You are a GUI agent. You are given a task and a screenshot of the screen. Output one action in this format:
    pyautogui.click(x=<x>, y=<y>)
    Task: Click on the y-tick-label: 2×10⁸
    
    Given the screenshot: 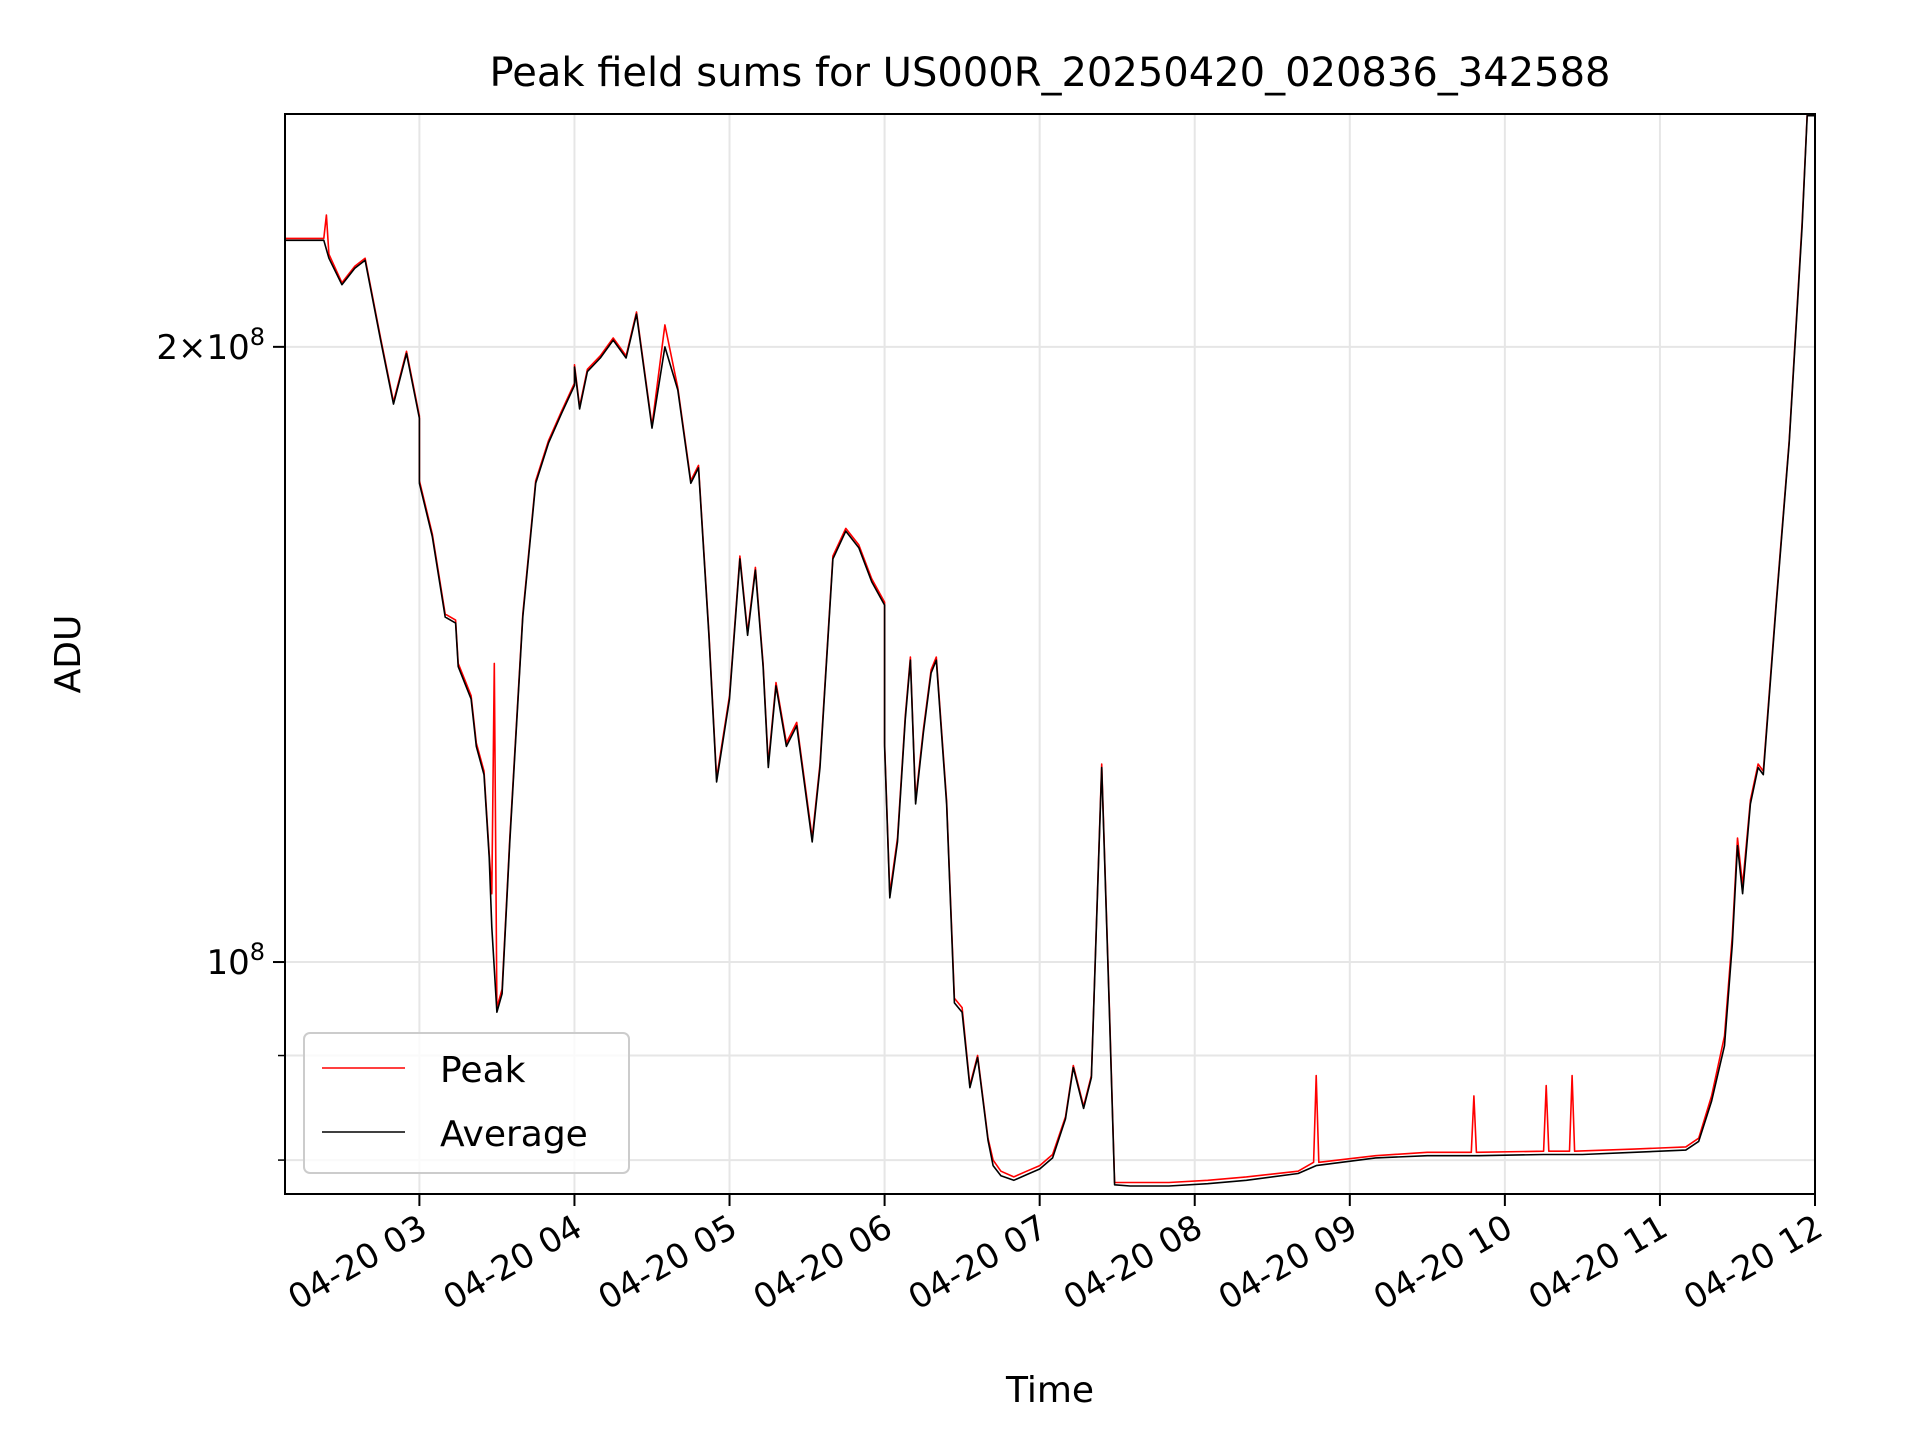 What is the action you would take?
    pyautogui.click(x=210, y=345)
    